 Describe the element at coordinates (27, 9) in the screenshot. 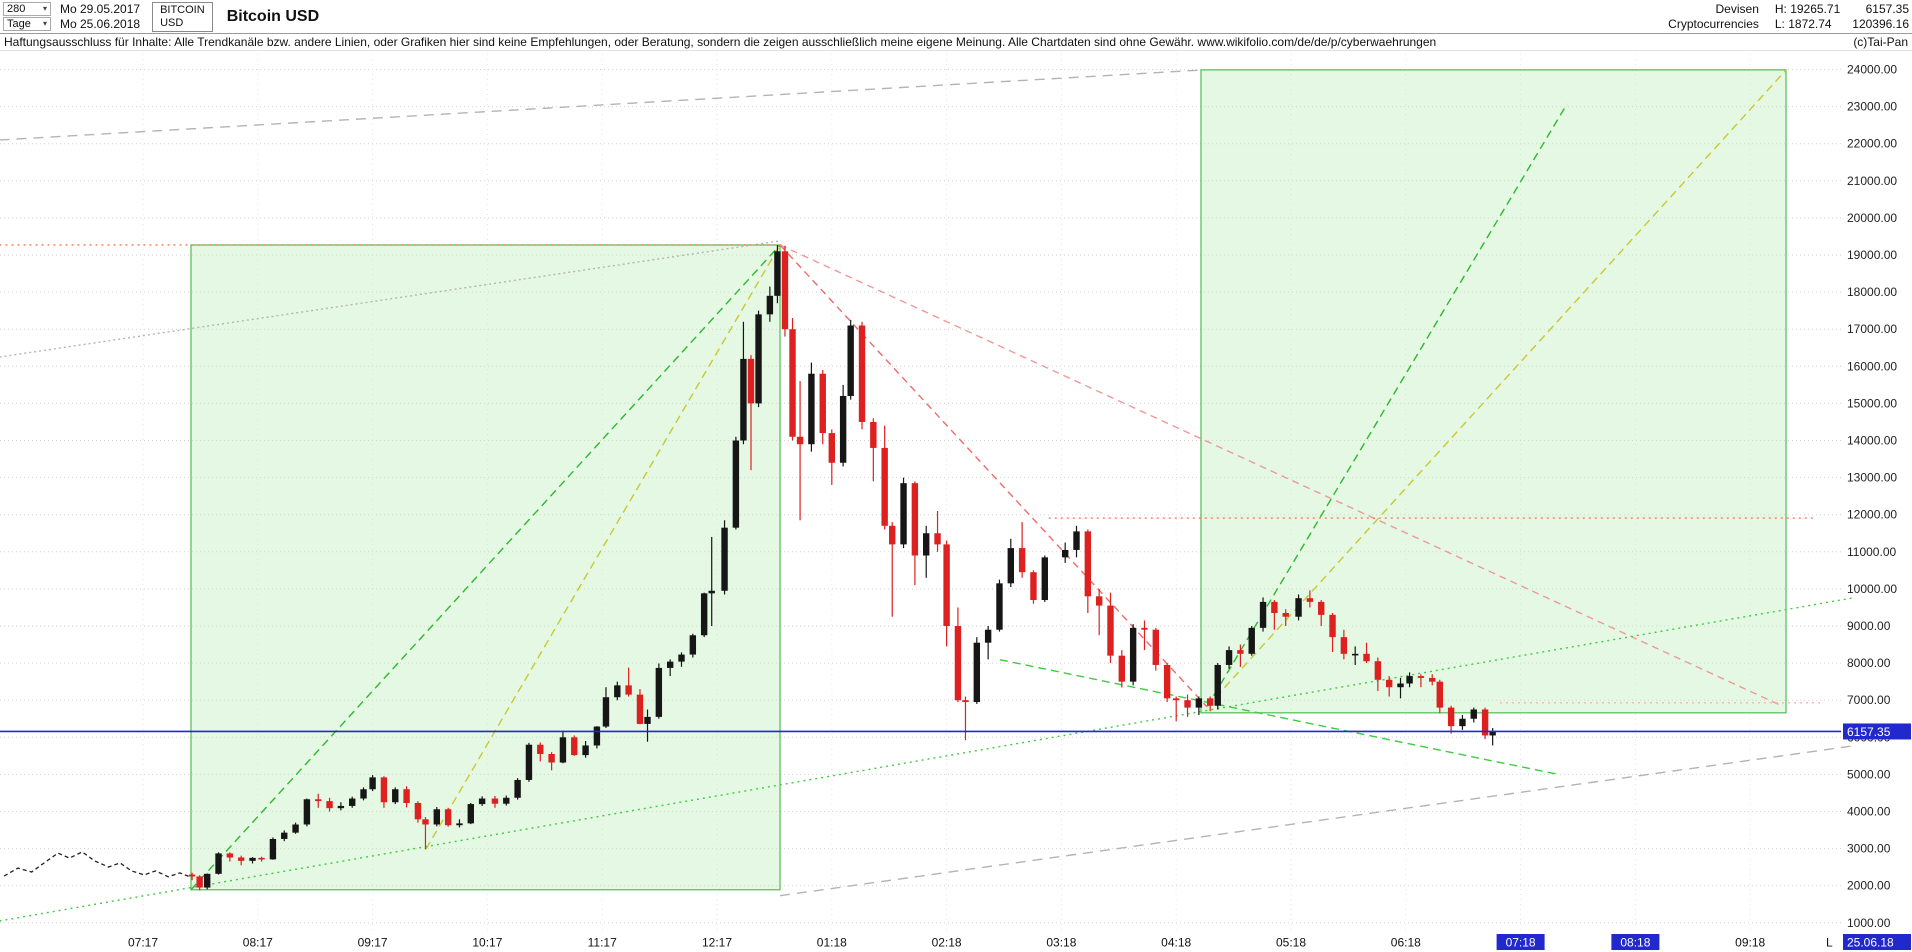

I see `period-value-dropdown: 280 ▾` at that location.